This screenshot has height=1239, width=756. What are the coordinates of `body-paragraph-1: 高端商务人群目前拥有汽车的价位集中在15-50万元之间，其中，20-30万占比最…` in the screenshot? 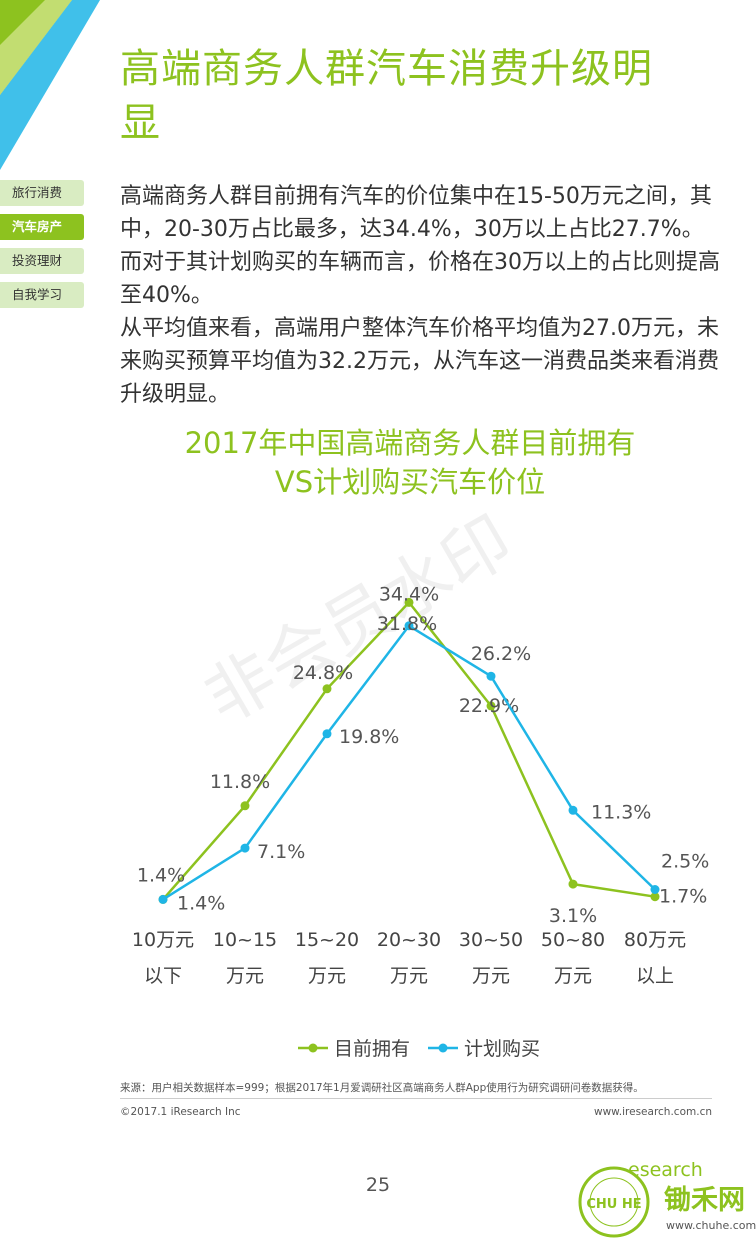 It's located at (420, 246).